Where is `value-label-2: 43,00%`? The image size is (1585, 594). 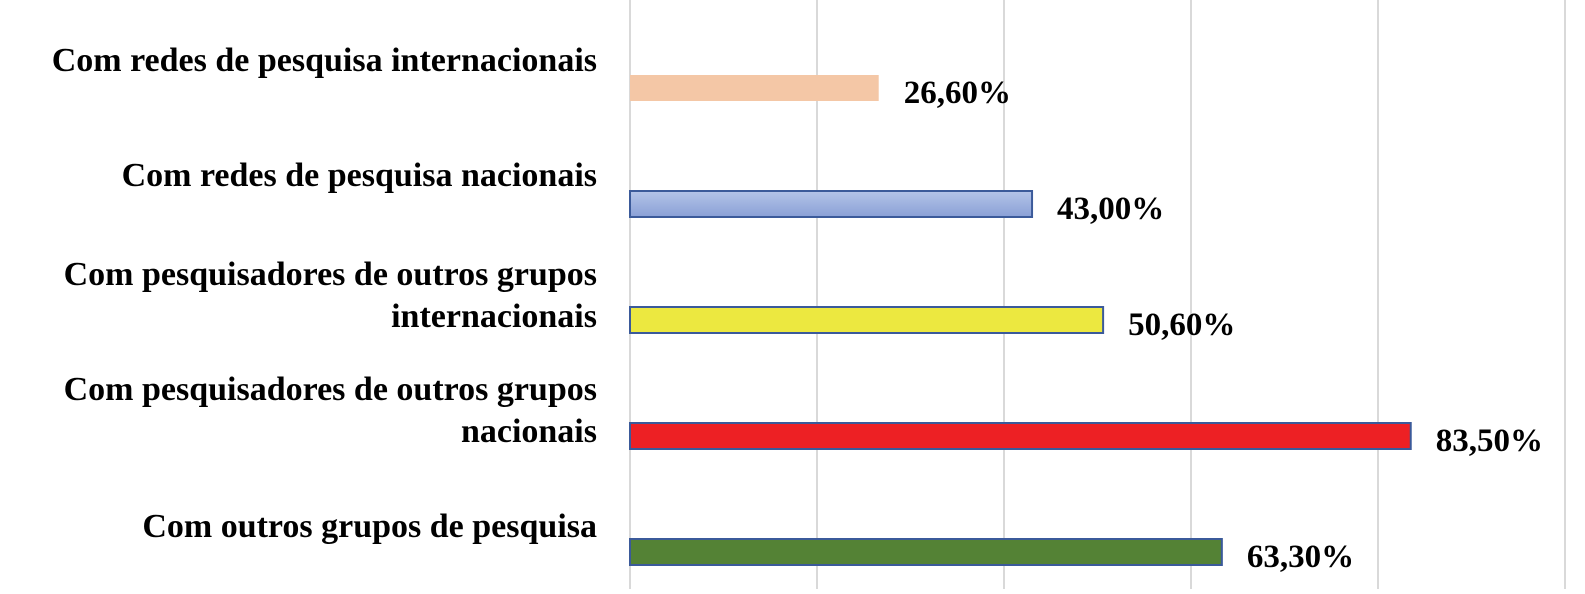
value-label-2: 43,00% is located at coordinates (1110, 209).